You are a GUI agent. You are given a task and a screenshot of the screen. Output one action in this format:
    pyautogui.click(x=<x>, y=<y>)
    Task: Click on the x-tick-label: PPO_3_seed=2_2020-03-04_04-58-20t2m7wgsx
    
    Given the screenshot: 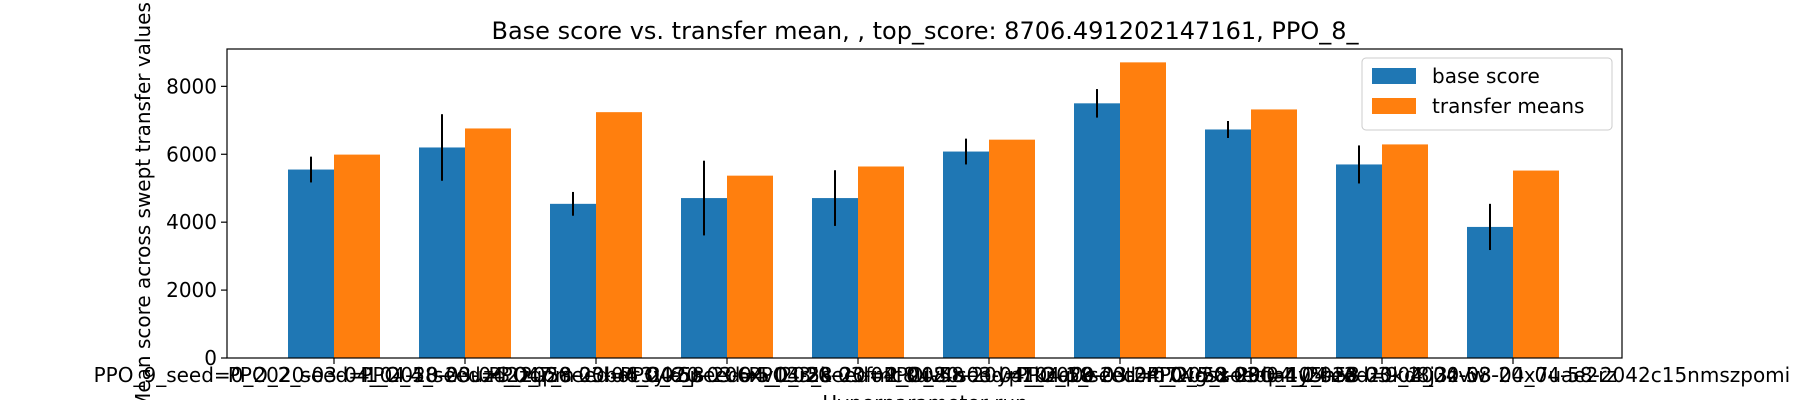 What is the action you would take?
    pyautogui.click(x=989, y=375)
    